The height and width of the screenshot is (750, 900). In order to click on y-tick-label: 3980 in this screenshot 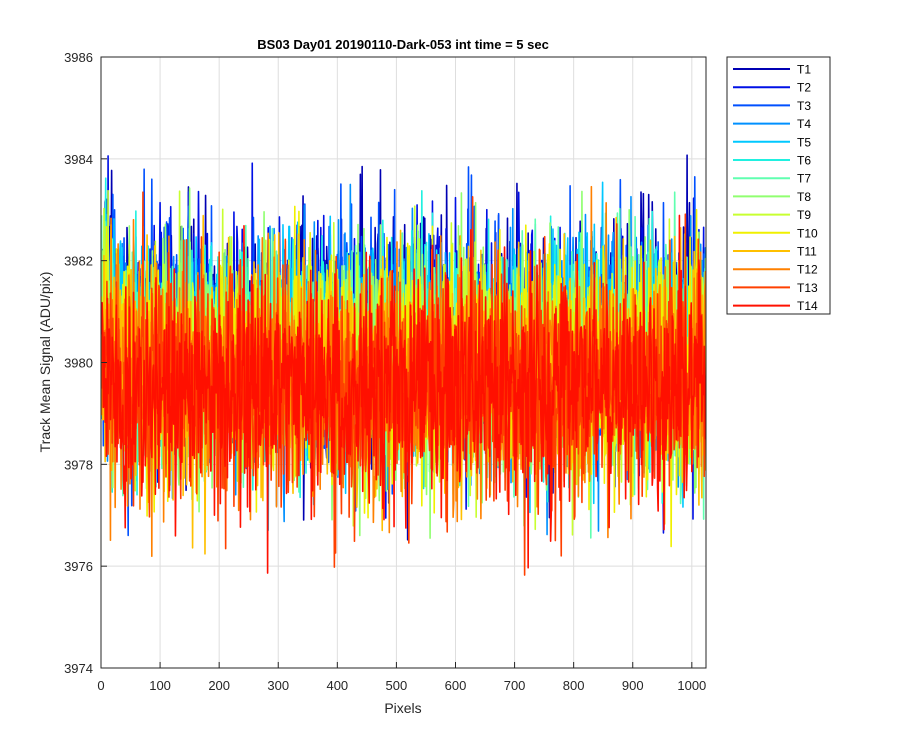, I will do `click(78, 363)`.